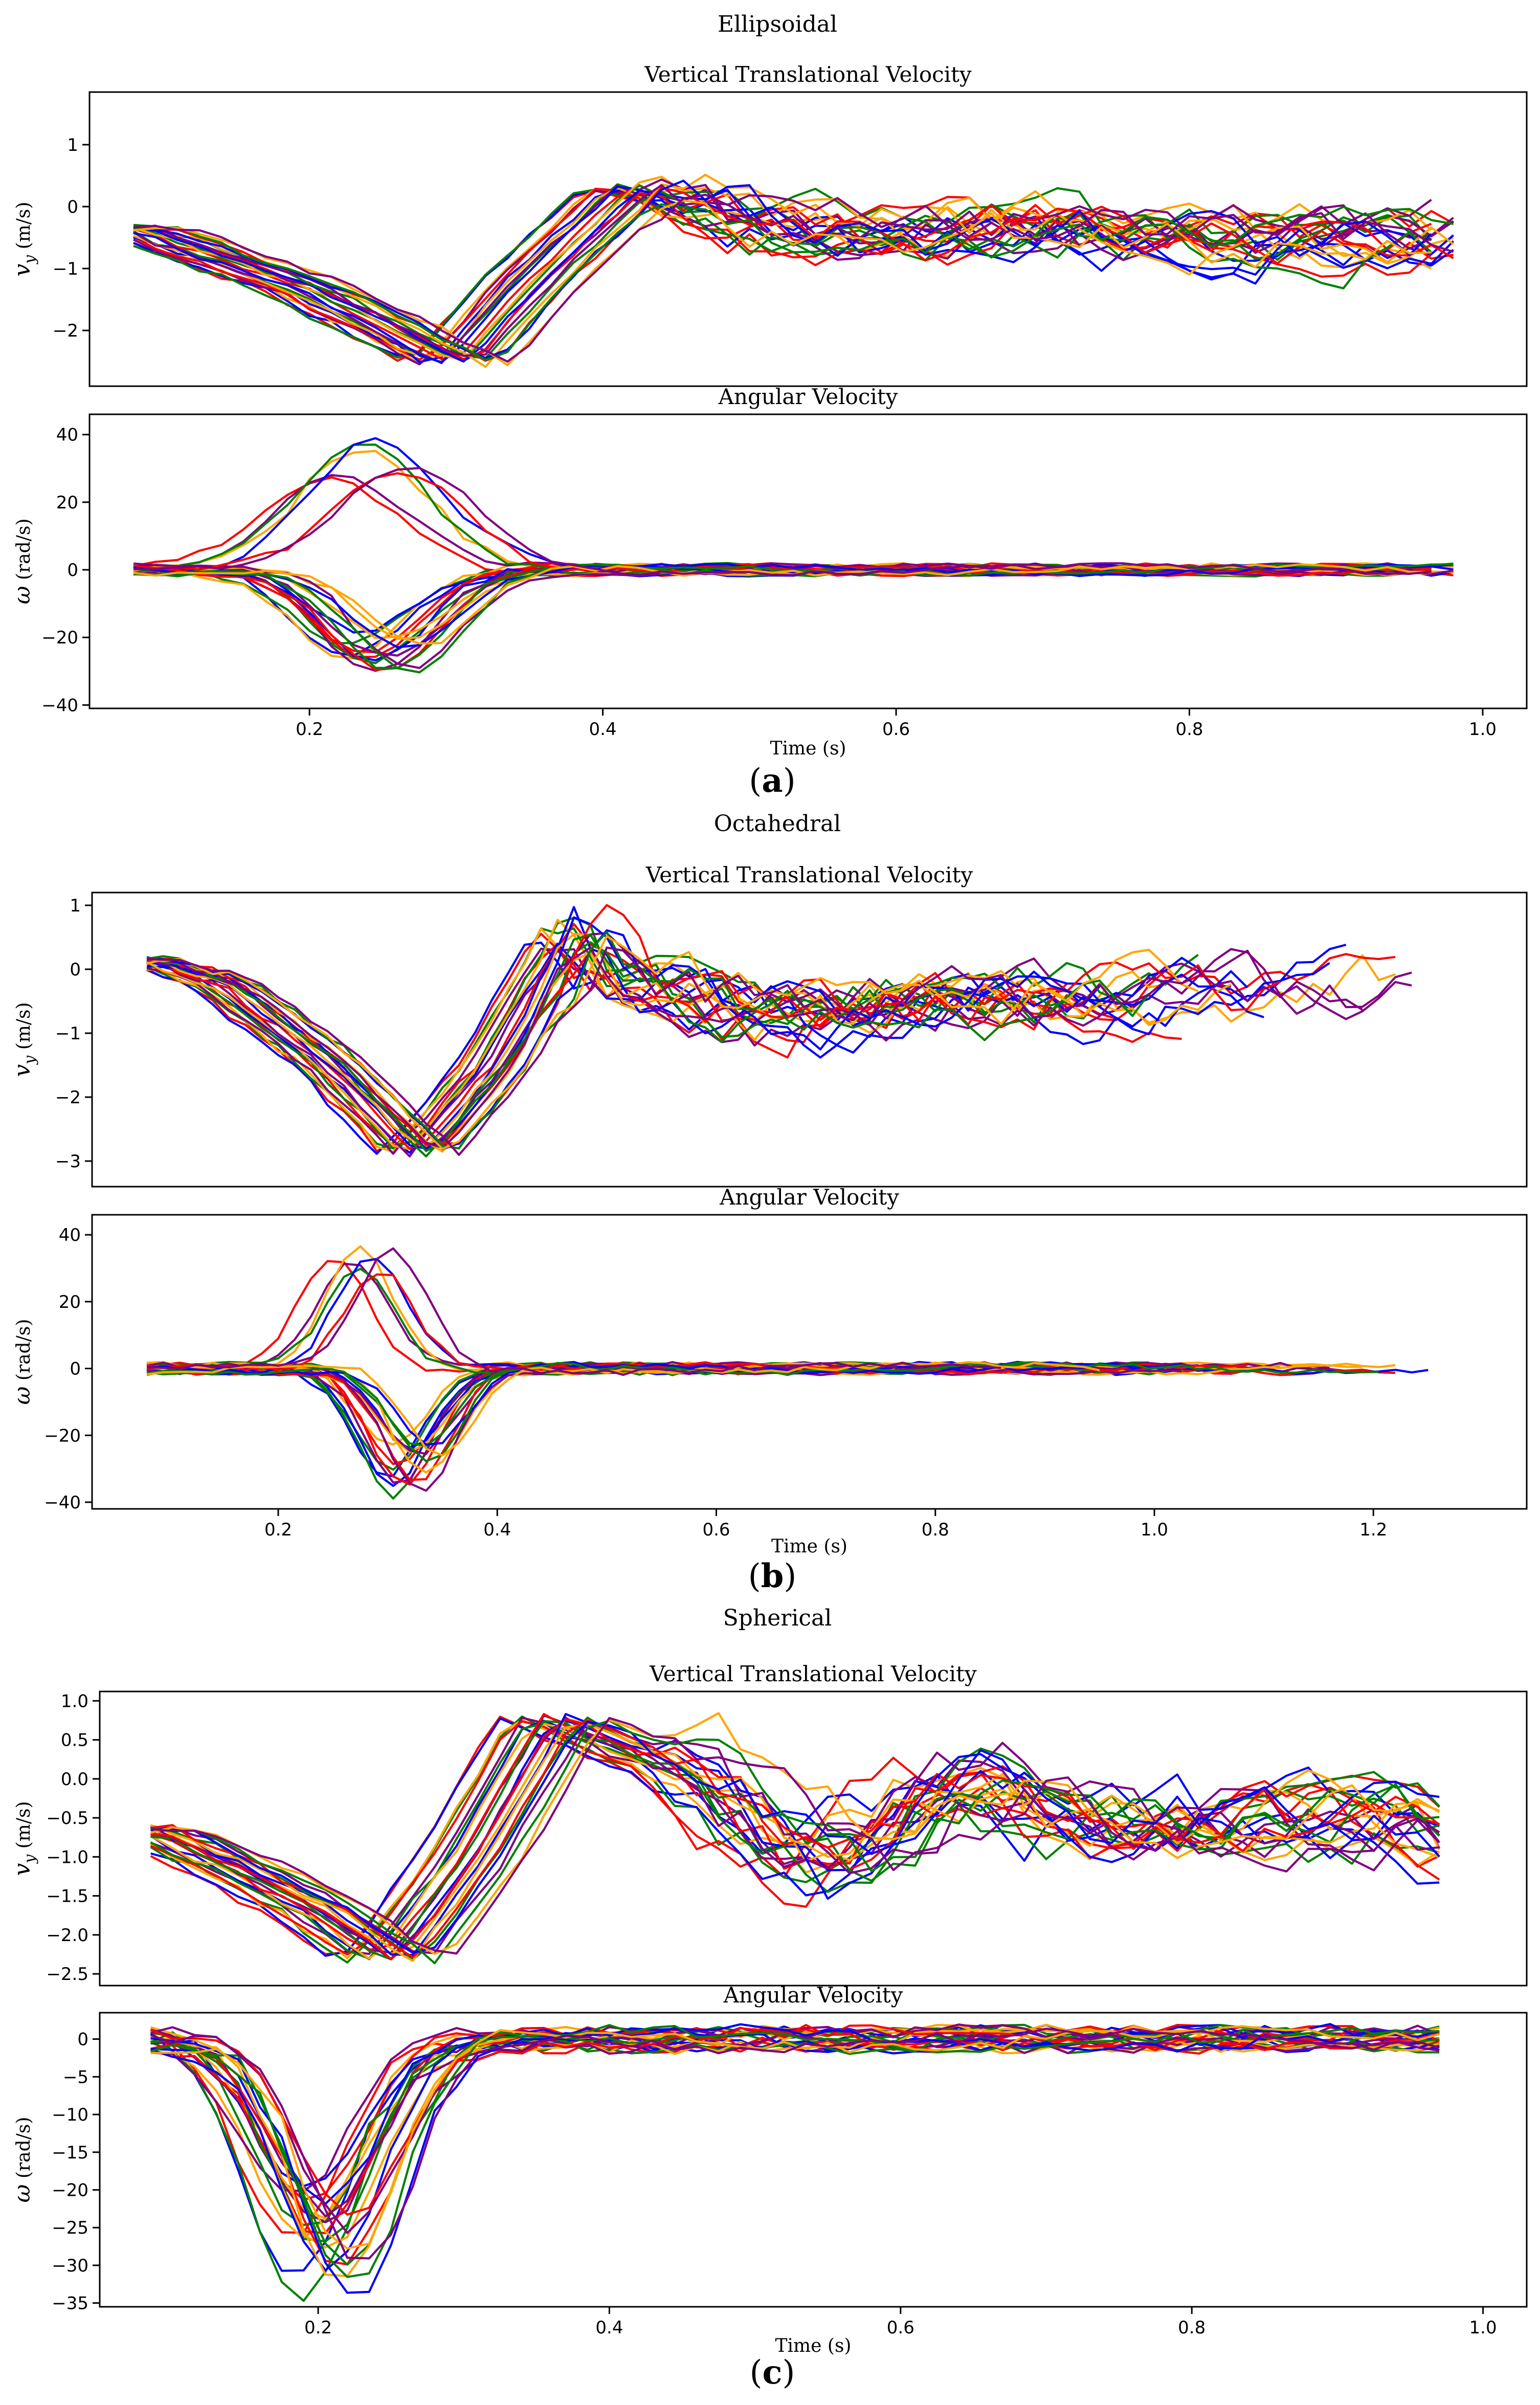  I want to click on y-tick-label: 0.0, so click(74, 1780).